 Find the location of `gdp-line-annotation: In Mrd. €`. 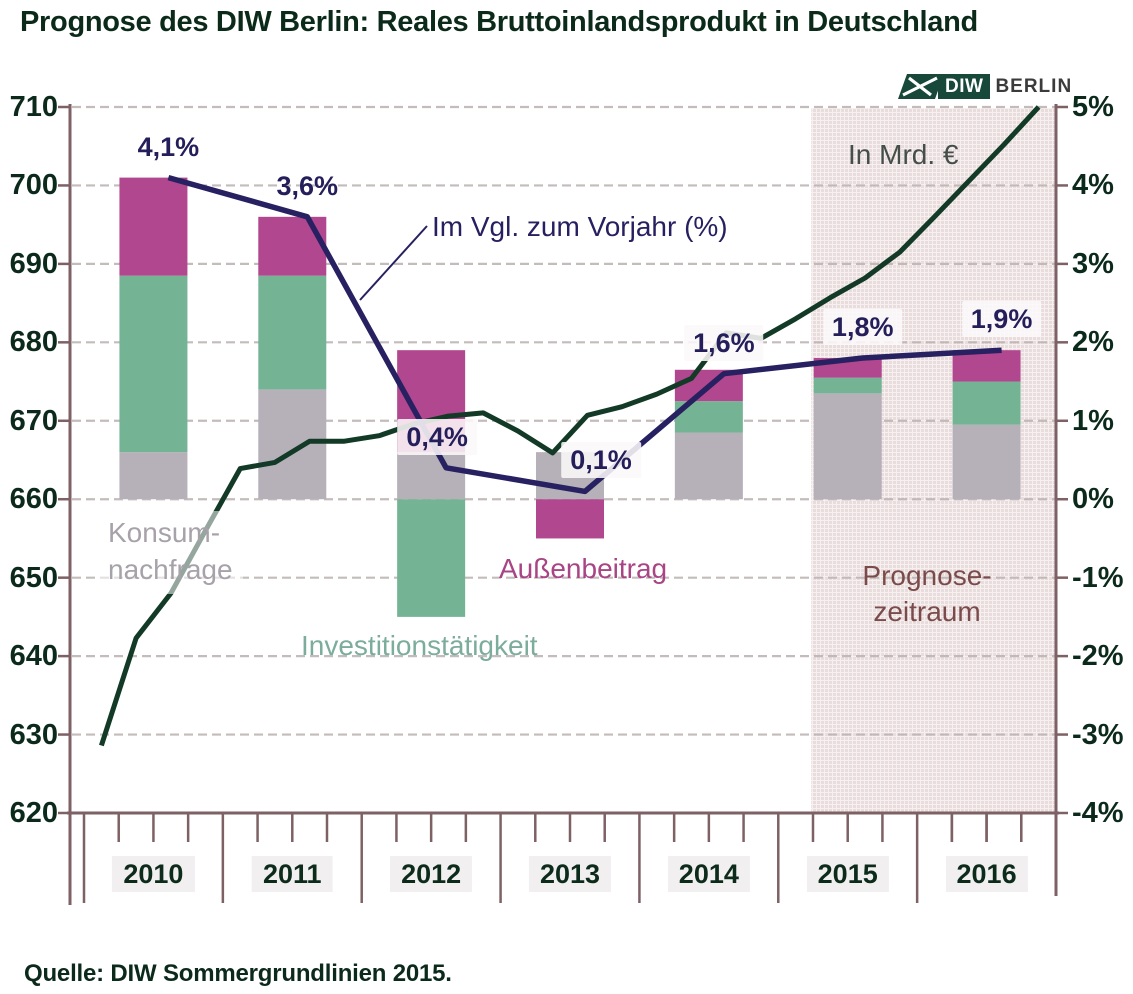

gdp-line-annotation: In Mrd. € is located at coordinates (903, 154).